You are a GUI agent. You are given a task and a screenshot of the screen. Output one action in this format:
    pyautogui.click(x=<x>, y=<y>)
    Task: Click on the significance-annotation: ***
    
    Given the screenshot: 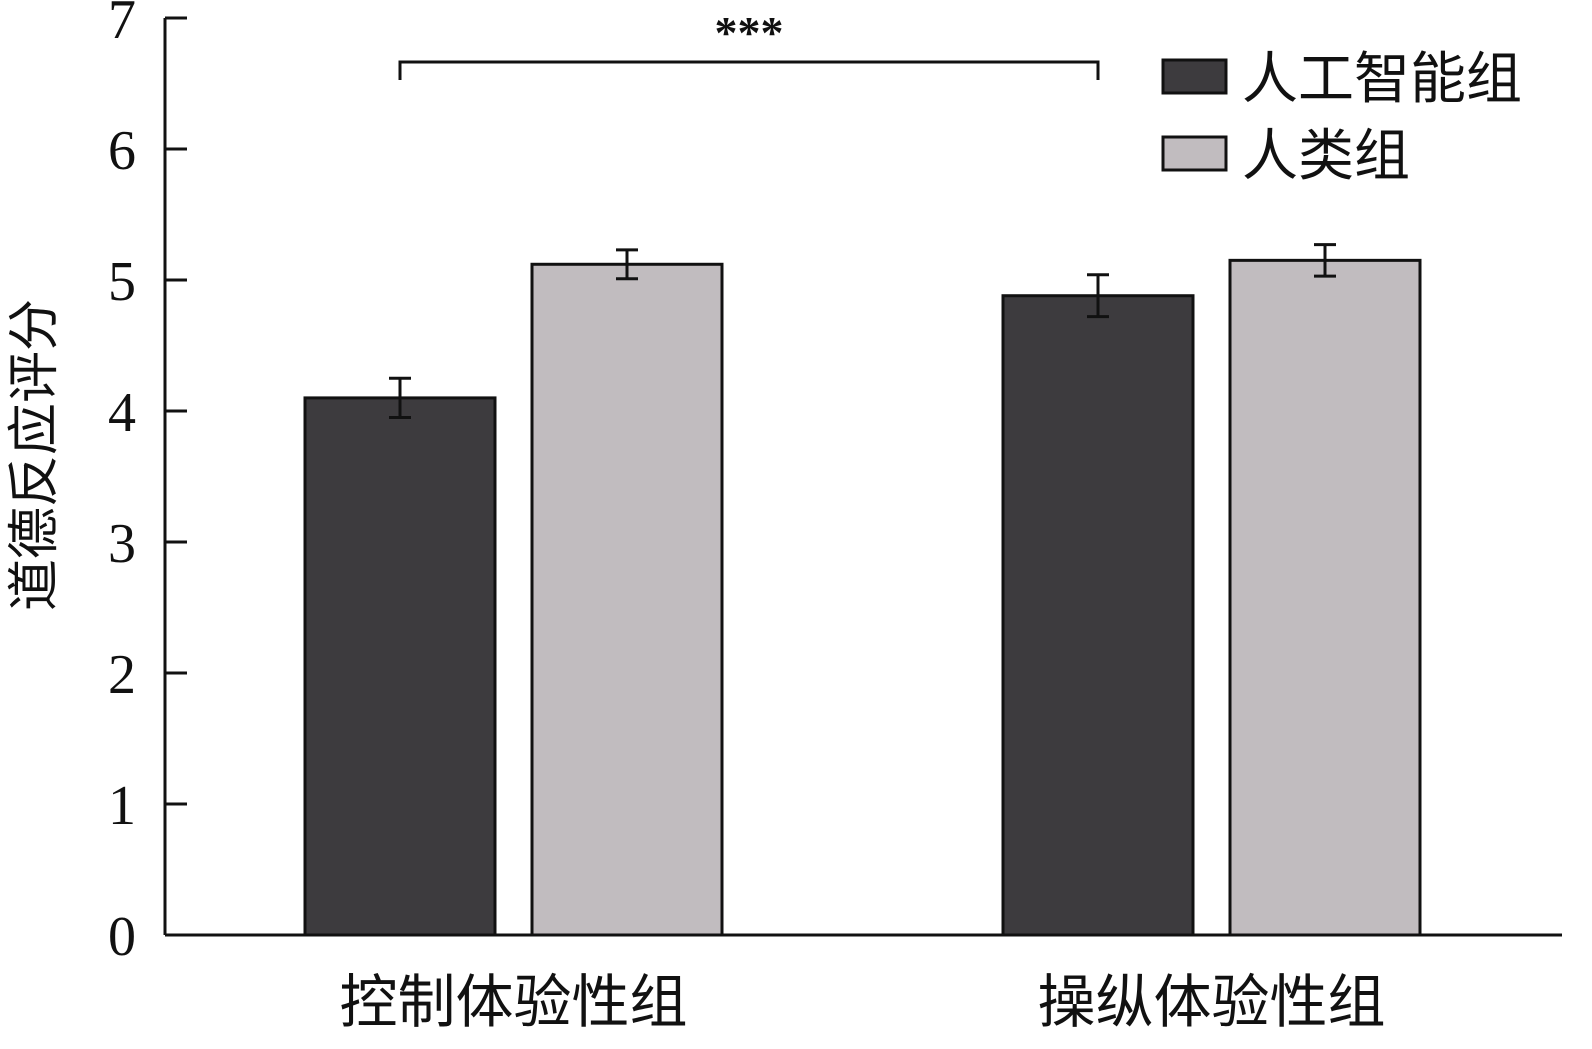 What is the action you would take?
    pyautogui.click(x=749, y=43)
    